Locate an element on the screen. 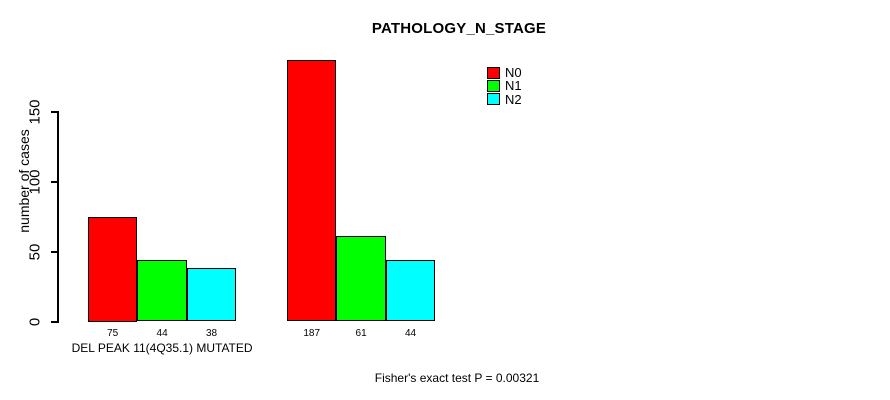 This screenshot has height=400, width=890. bar-n2-group1 is located at coordinates (211, 295).